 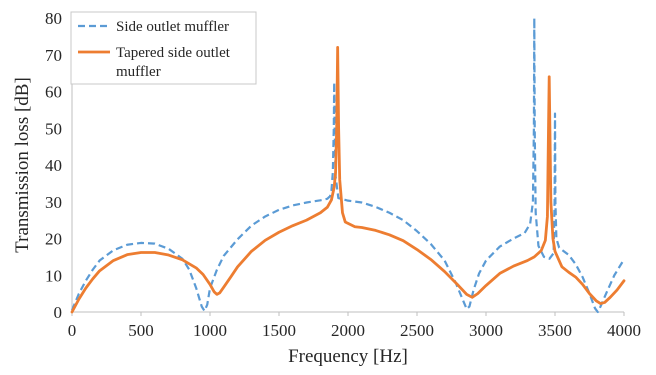 I want to click on legend-box, so click(x=163, y=48).